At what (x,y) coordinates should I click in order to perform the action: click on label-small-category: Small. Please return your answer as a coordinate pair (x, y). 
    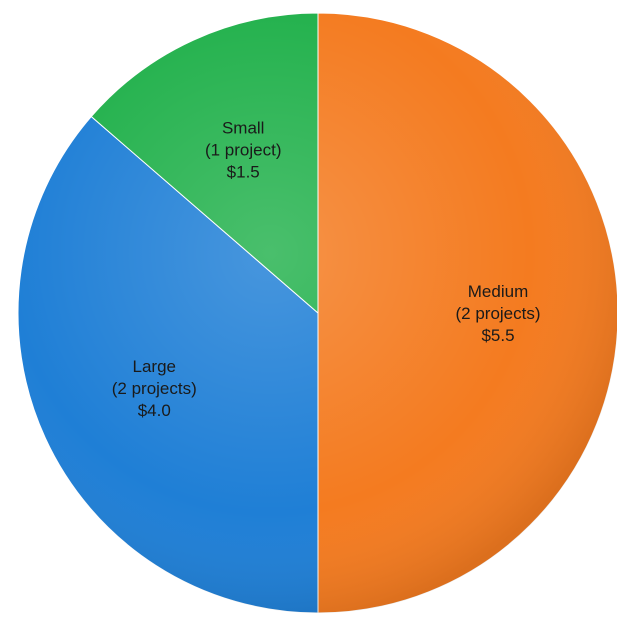
    Looking at the image, I should click on (243, 127).